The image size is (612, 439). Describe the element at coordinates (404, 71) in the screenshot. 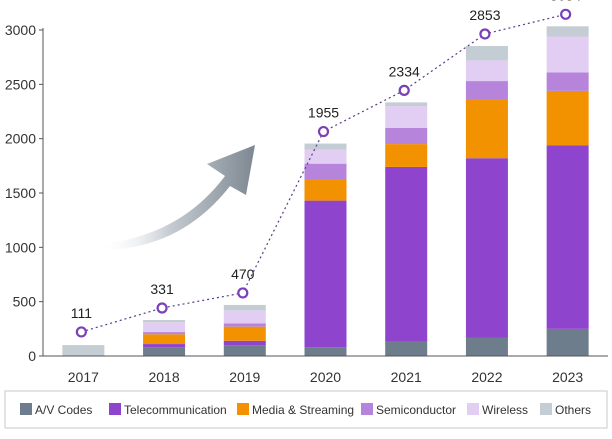

I see `total-label-2021: 2334` at that location.